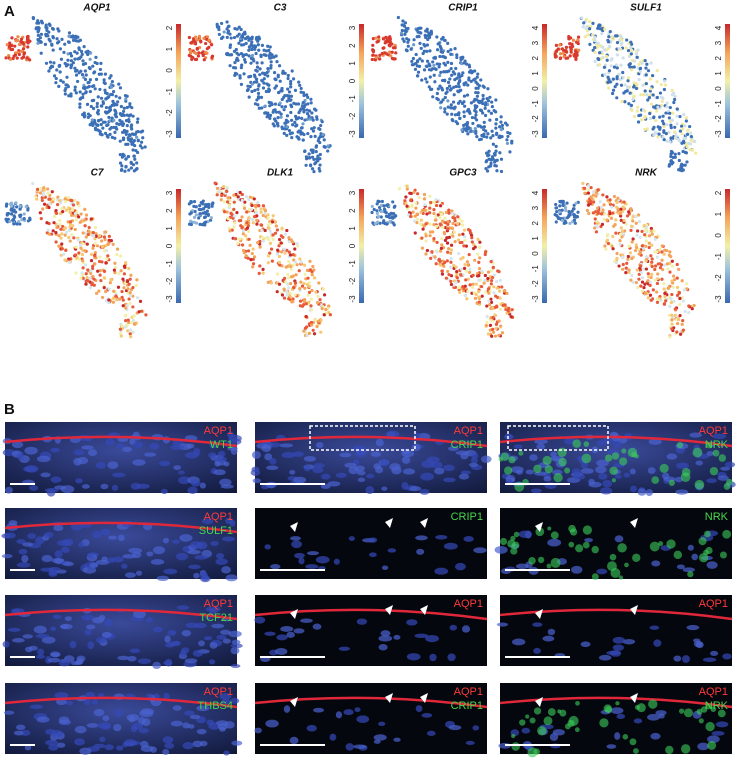 The height and width of the screenshot is (758, 737). What do you see at coordinates (727, 246) in the screenshot?
I see `colorbar` at bounding box center [727, 246].